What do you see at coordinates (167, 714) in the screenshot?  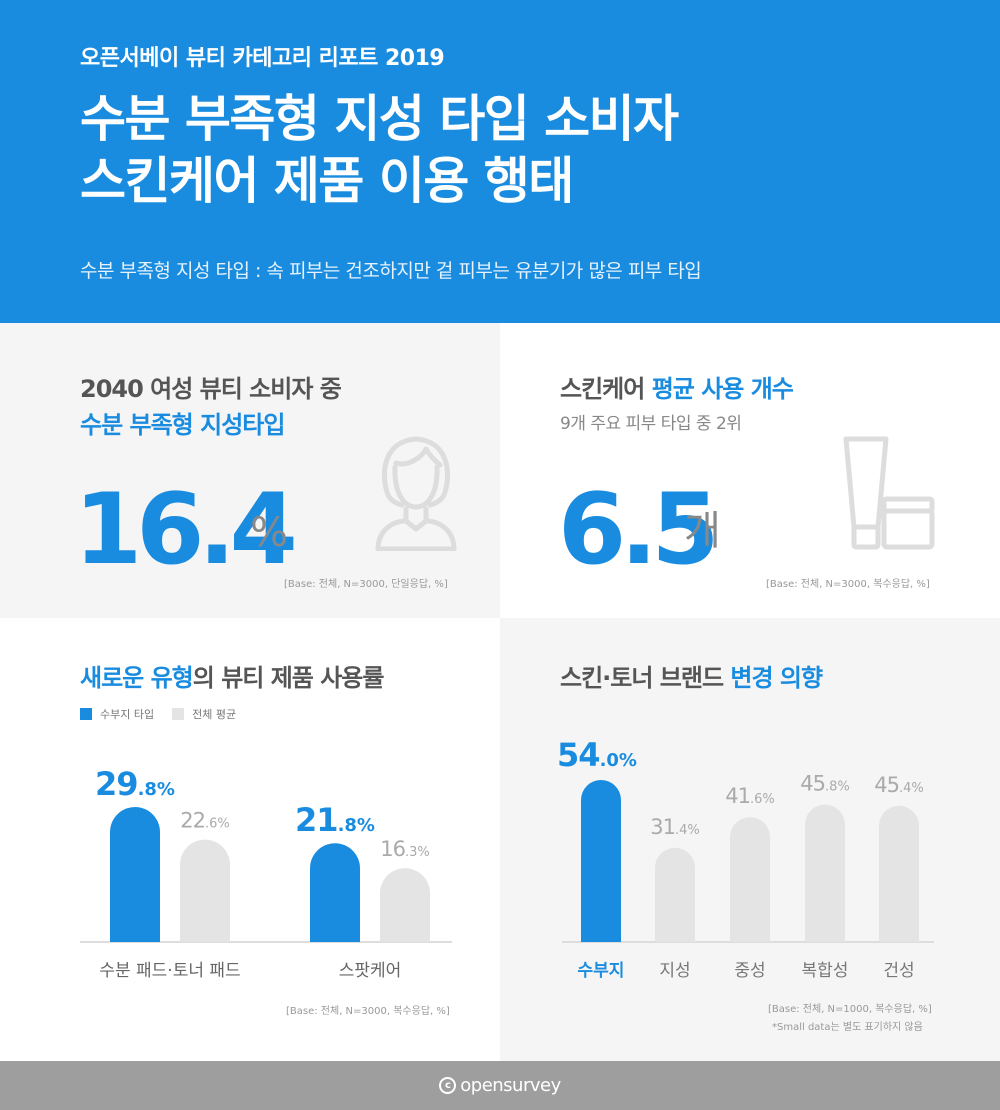 I see `chart-legend: 수부지 타입 전체 평균` at bounding box center [167, 714].